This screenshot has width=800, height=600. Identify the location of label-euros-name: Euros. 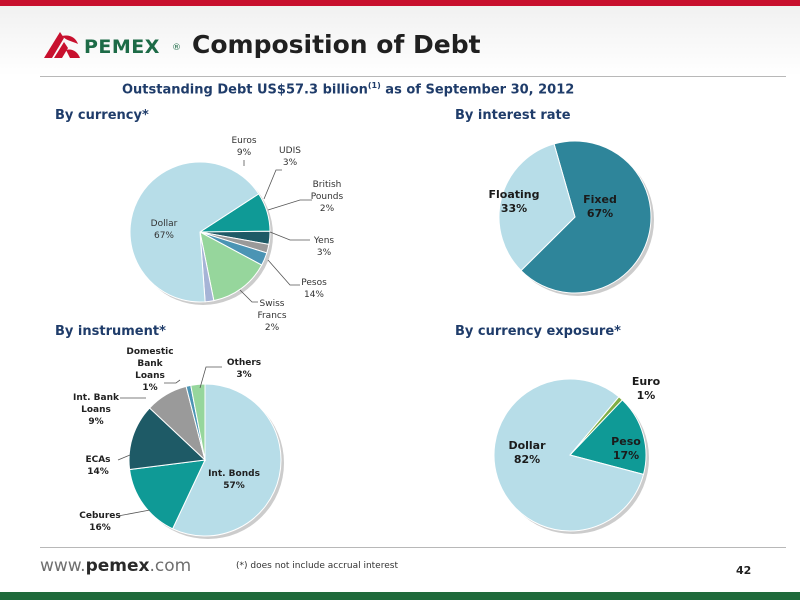
(244, 141).